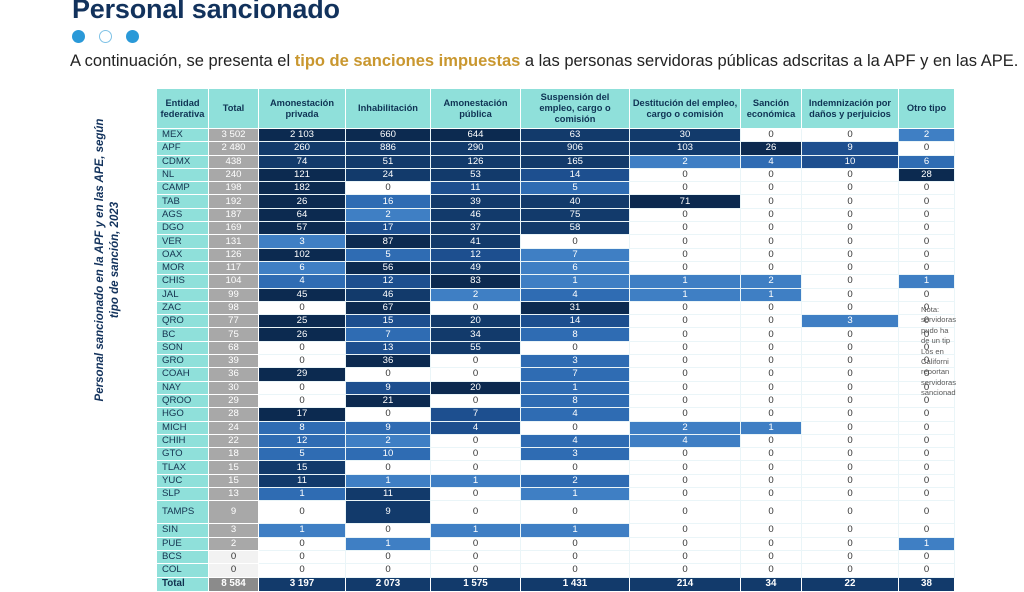 Image resolution: width=1024 pixels, height=592 pixels. What do you see at coordinates (555, 543) in the screenshot?
I see `table-row: PUE 2 0 1 0 0 0 0 0 1` at bounding box center [555, 543].